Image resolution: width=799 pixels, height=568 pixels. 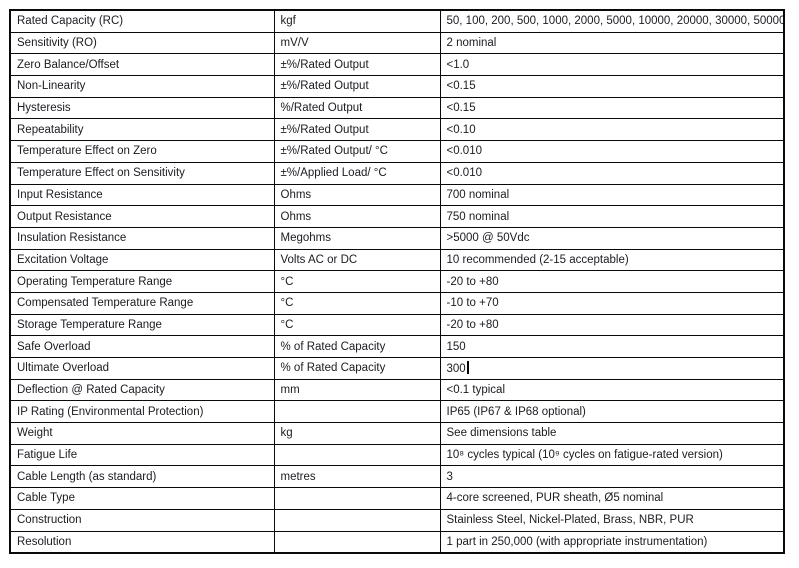 What do you see at coordinates (142, 325) in the screenshot?
I see `spec-parameter: Storage Temperature Range` at bounding box center [142, 325].